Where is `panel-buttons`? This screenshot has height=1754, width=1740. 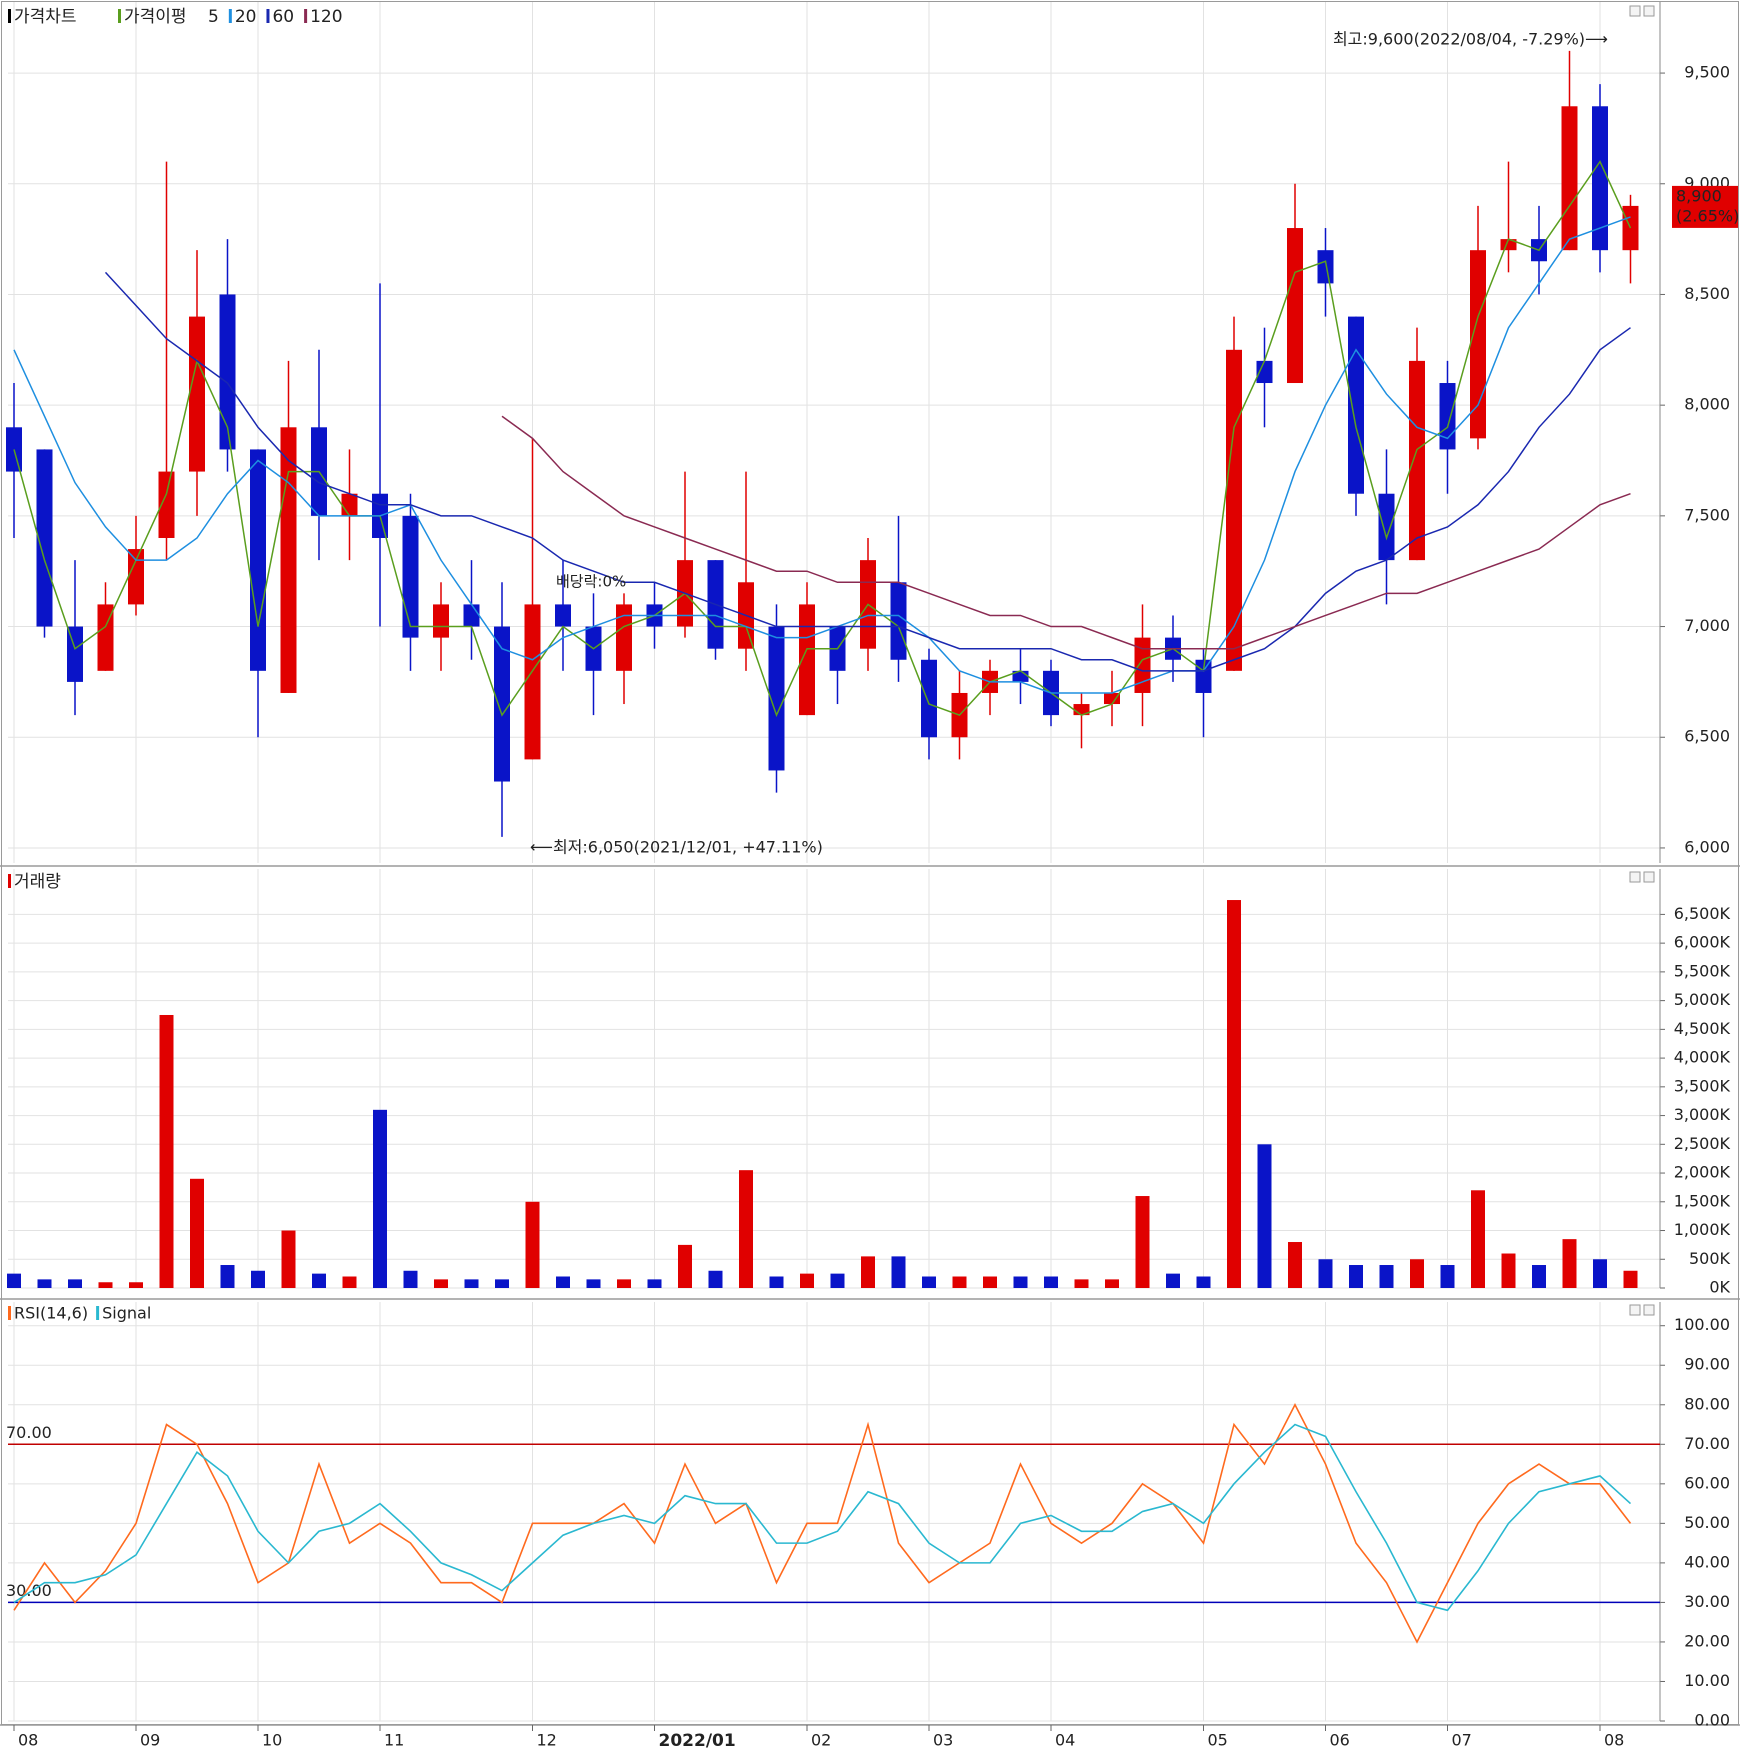
panel-buttons is located at coordinates (1642, 660).